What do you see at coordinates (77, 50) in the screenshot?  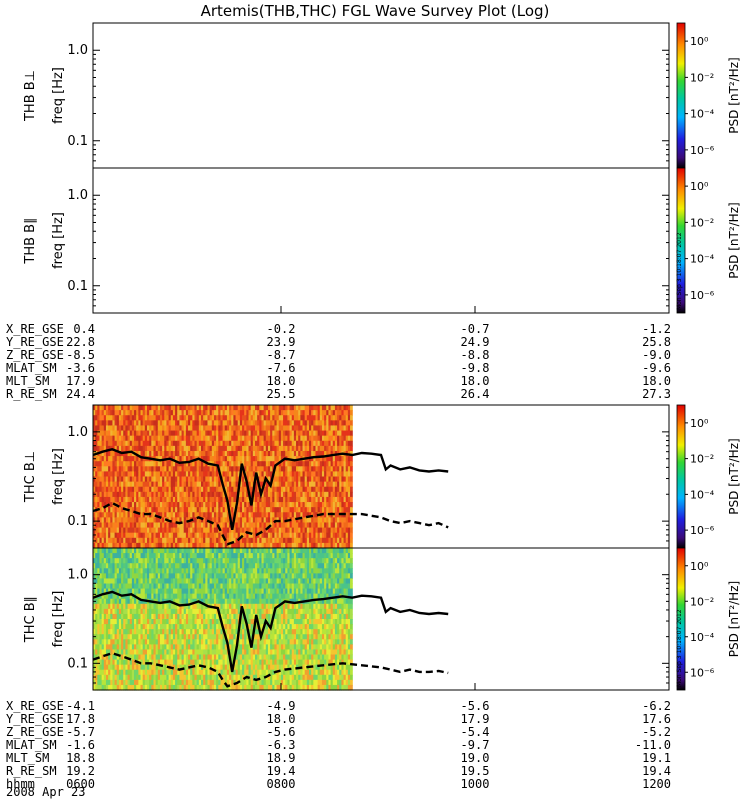 I see `y-tick-label: 1.0` at bounding box center [77, 50].